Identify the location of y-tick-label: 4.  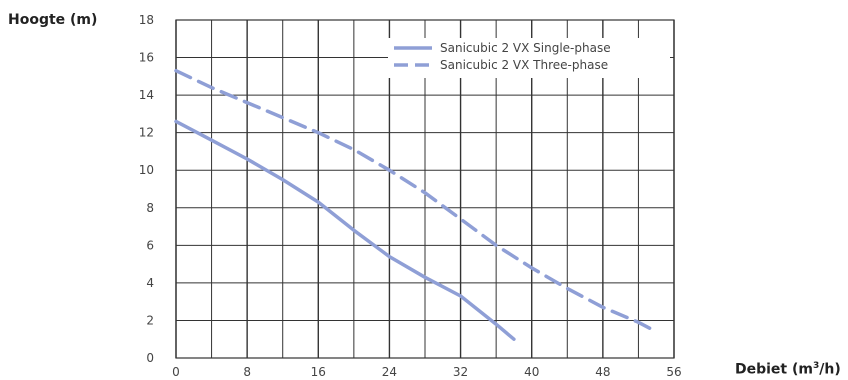
(150, 283).